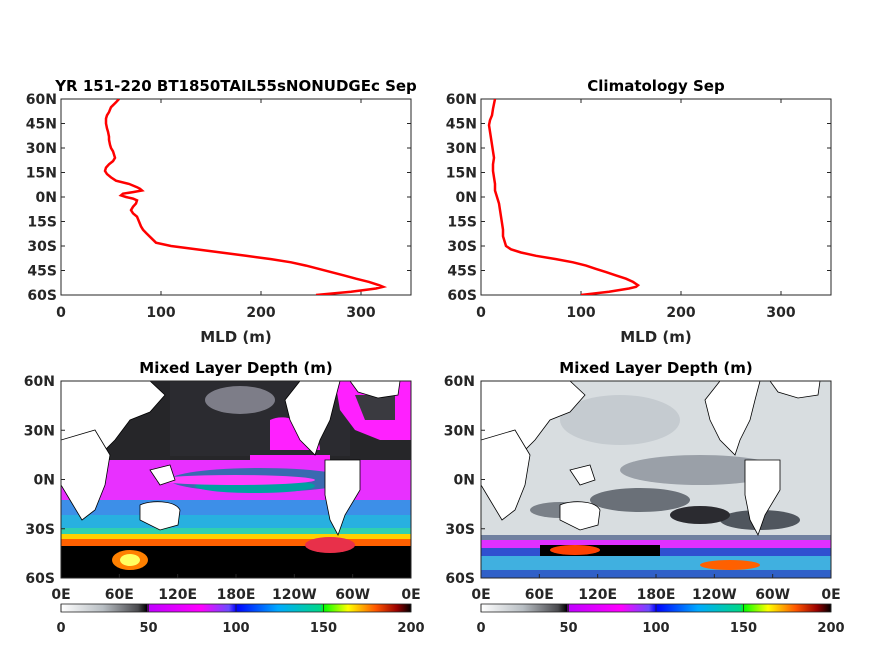 Image resolution: width=875 pixels, height=656 pixels. Describe the element at coordinates (655, 368) in the screenshot. I see `map-right-title: Mixed Layer Depth (m)` at that location.